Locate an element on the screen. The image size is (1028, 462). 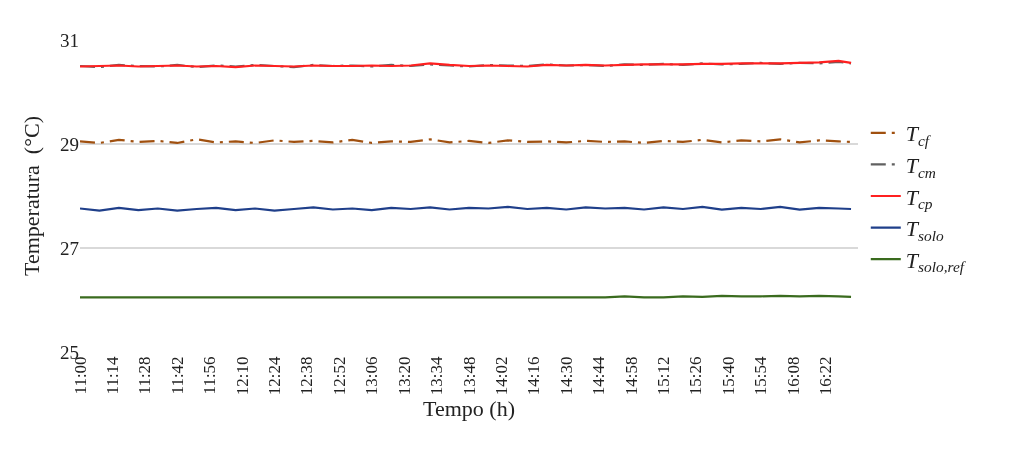
legend-label: T$_{solo}$ is located at coordinates (924, 230).